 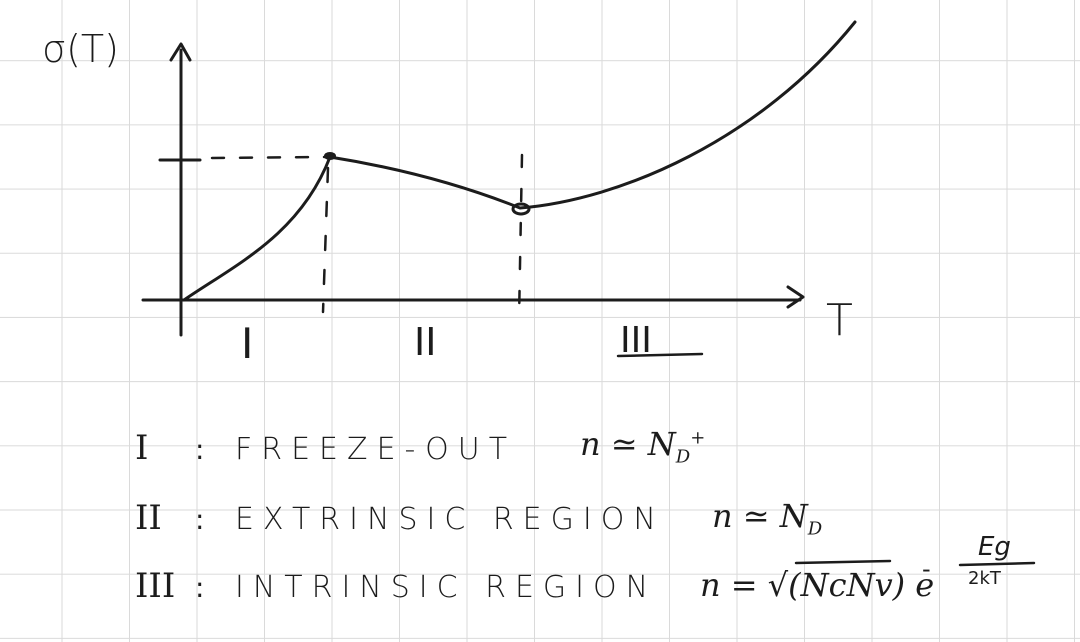 What do you see at coordinates (330, 156) in the screenshot?
I see `freeze-out-transition-point` at bounding box center [330, 156].